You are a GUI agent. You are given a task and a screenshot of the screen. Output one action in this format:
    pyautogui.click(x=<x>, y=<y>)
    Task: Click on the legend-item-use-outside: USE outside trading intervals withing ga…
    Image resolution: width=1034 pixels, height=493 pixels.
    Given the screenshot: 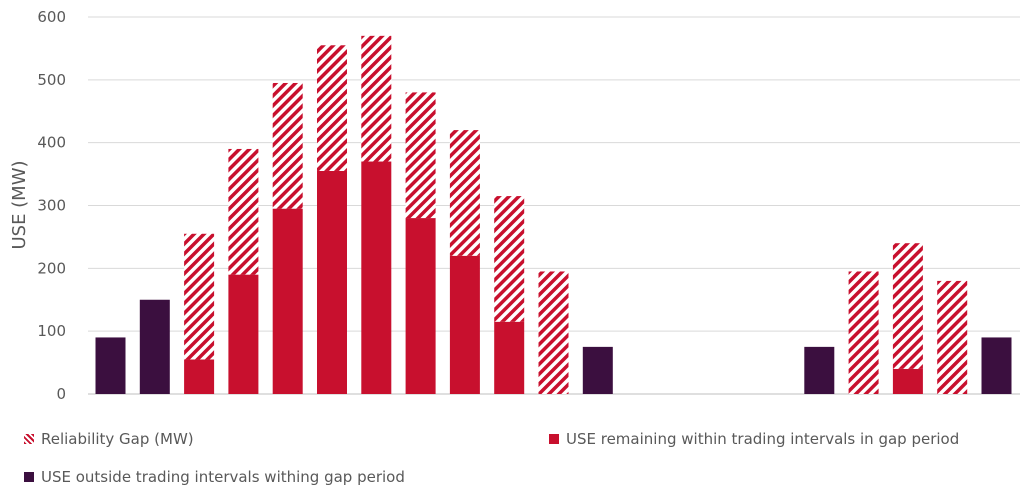 What is the action you would take?
    pyautogui.click(x=214, y=477)
    